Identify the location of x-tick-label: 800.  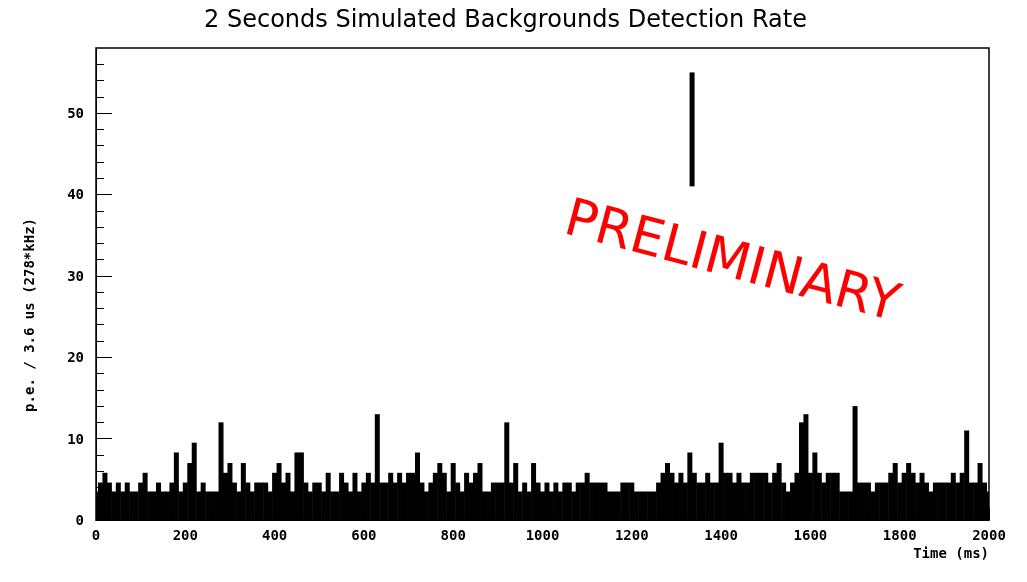
(453, 535).